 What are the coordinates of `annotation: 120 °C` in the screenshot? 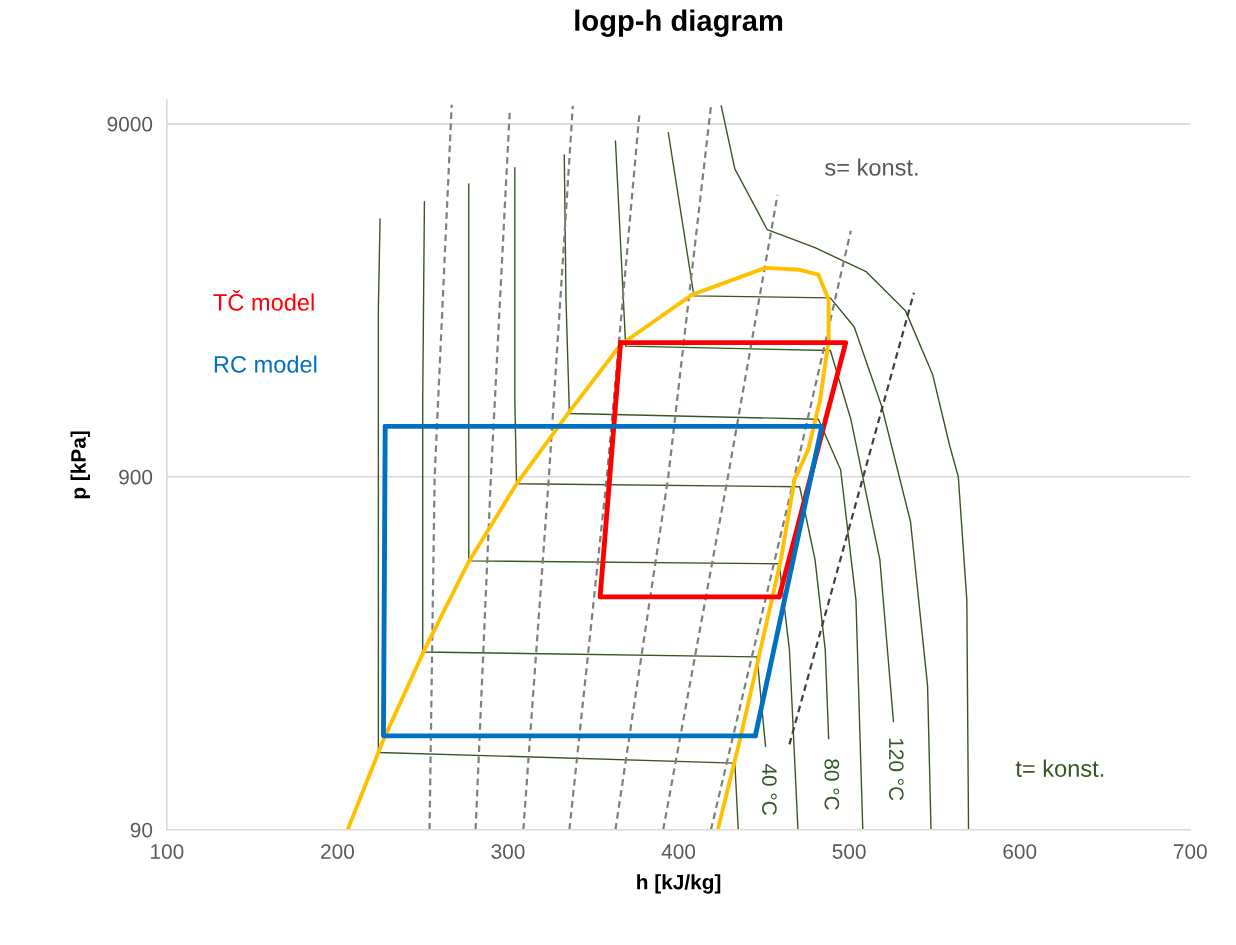 It's located at (896, 769).